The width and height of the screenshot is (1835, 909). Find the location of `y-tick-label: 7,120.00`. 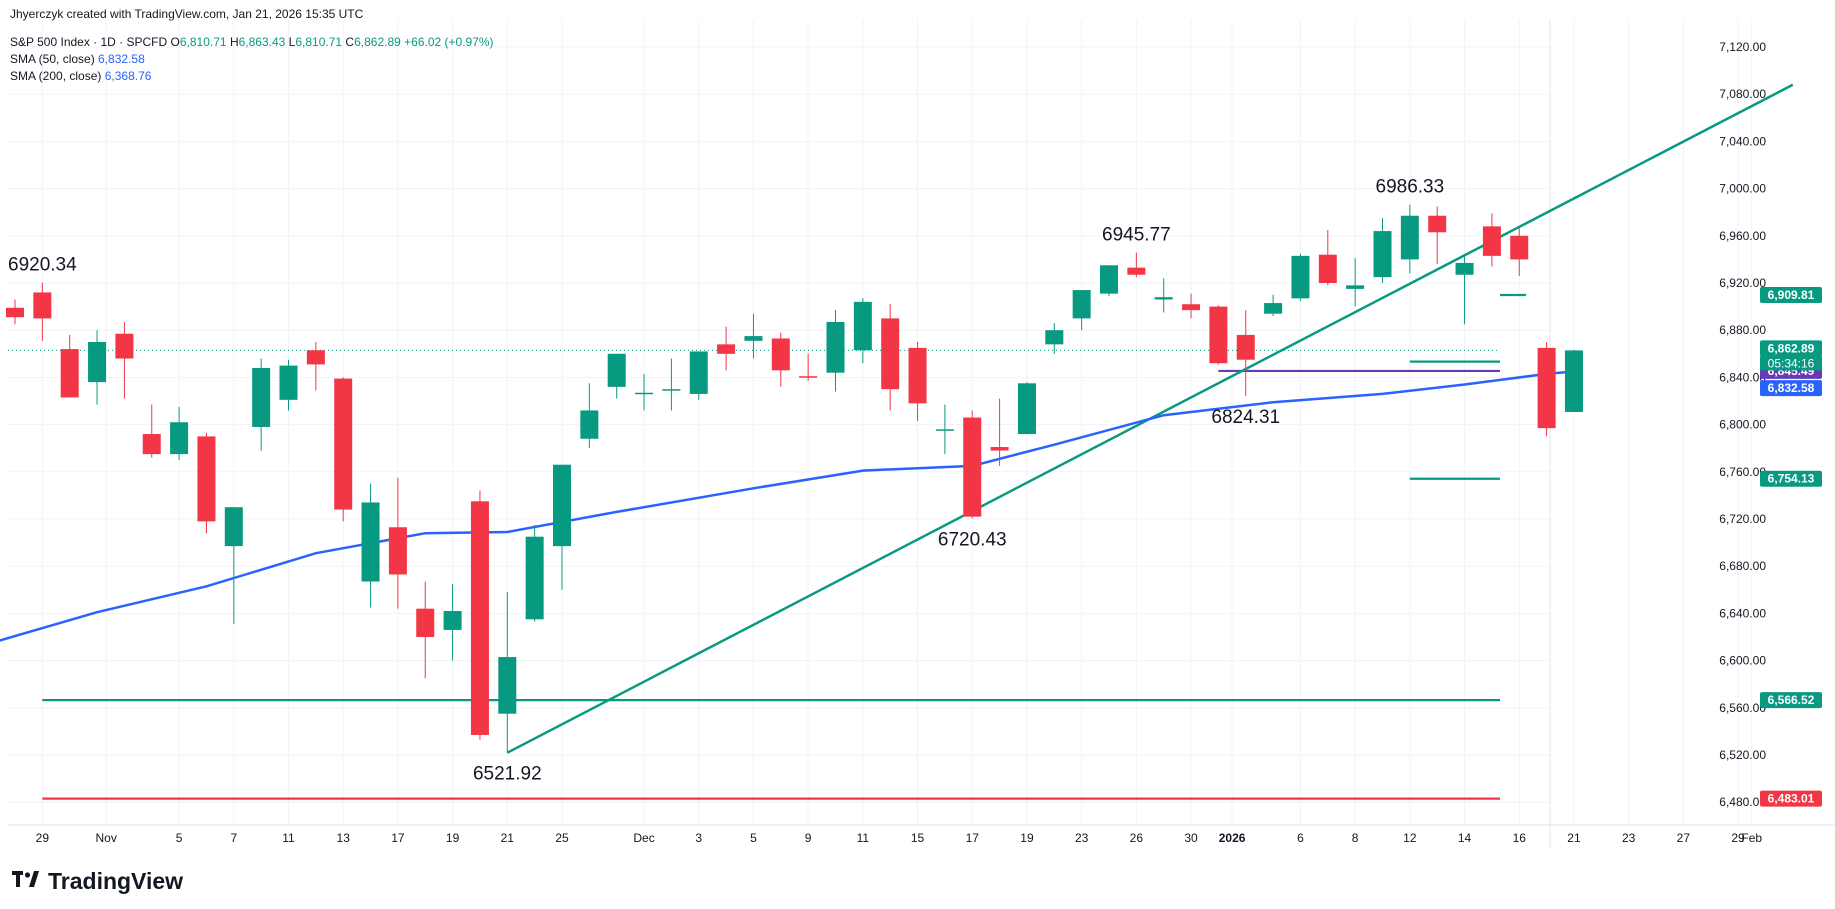

y-tick-label: 7,120.00 is located at coordinates (1742, 47).